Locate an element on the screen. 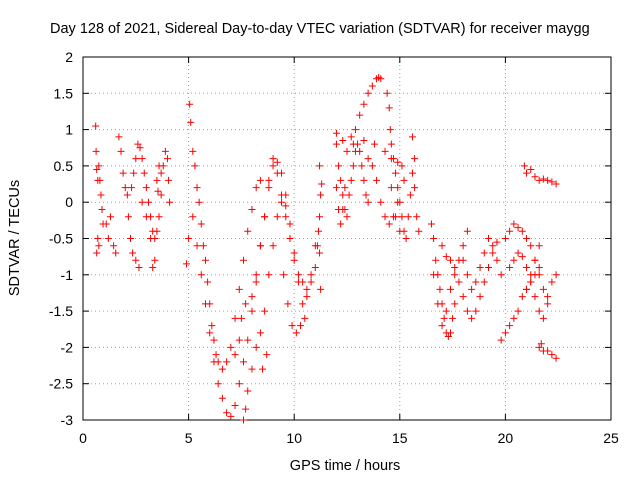 This screenshot has height=480, width=640. y-tick-label: 1 is located at coordinates (69, 130).